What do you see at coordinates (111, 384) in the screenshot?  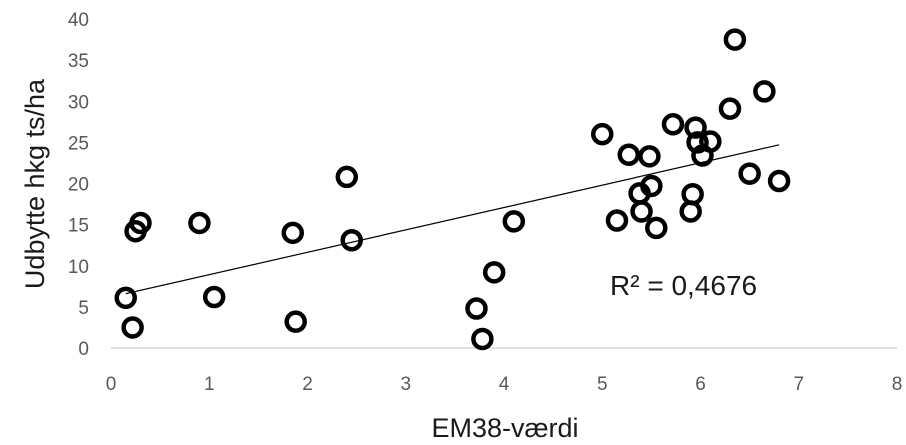 I see `x-tick-label: 0` at bounding box center [111, 384].